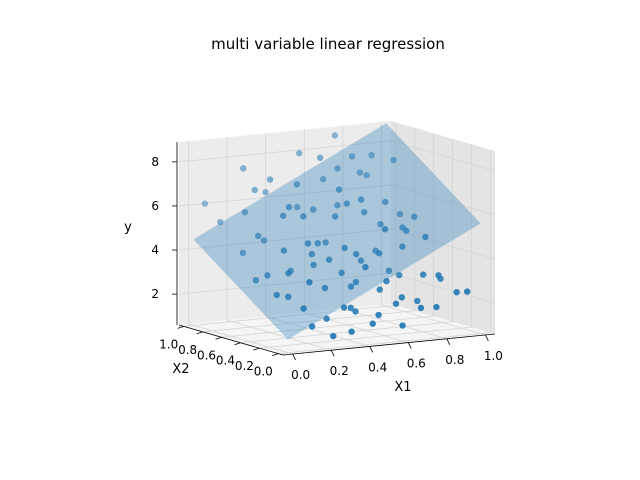 This screenshot has width=640, height=480. Describe the element at coordinates (337, 329) in the screenshot. I see `floor-pane` at that location.